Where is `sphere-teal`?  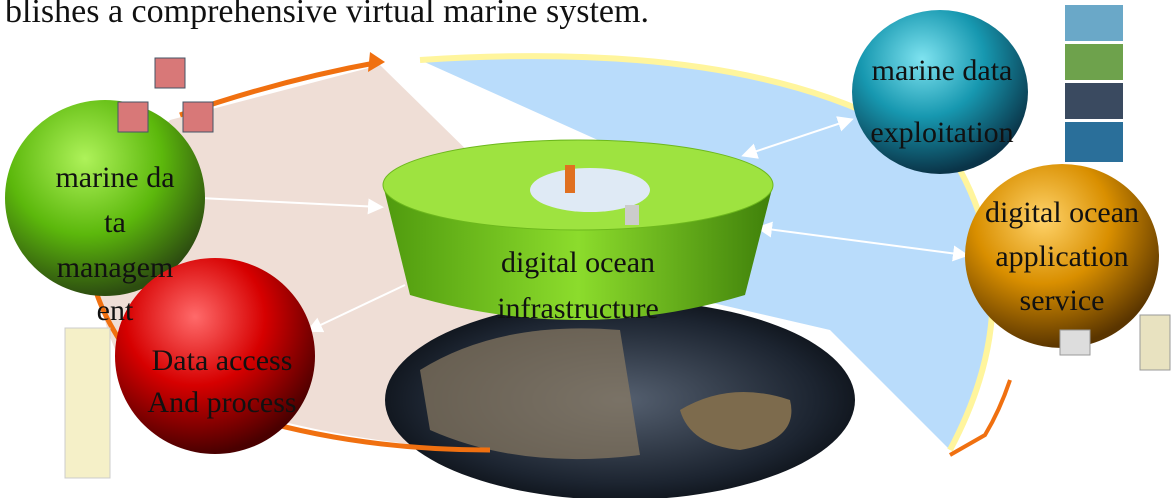 sphere-teal is located at coordinates (940, 92).